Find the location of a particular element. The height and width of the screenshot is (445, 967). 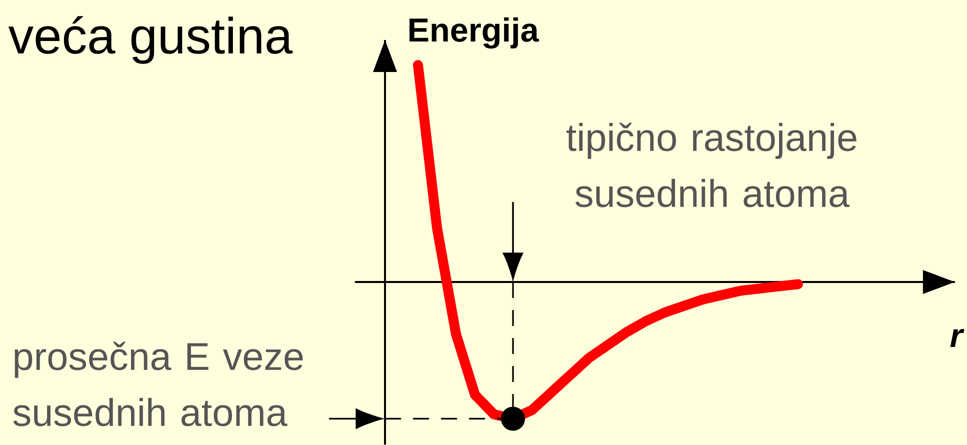

y-axis-title: Energija is located at coordinates (475, 33).